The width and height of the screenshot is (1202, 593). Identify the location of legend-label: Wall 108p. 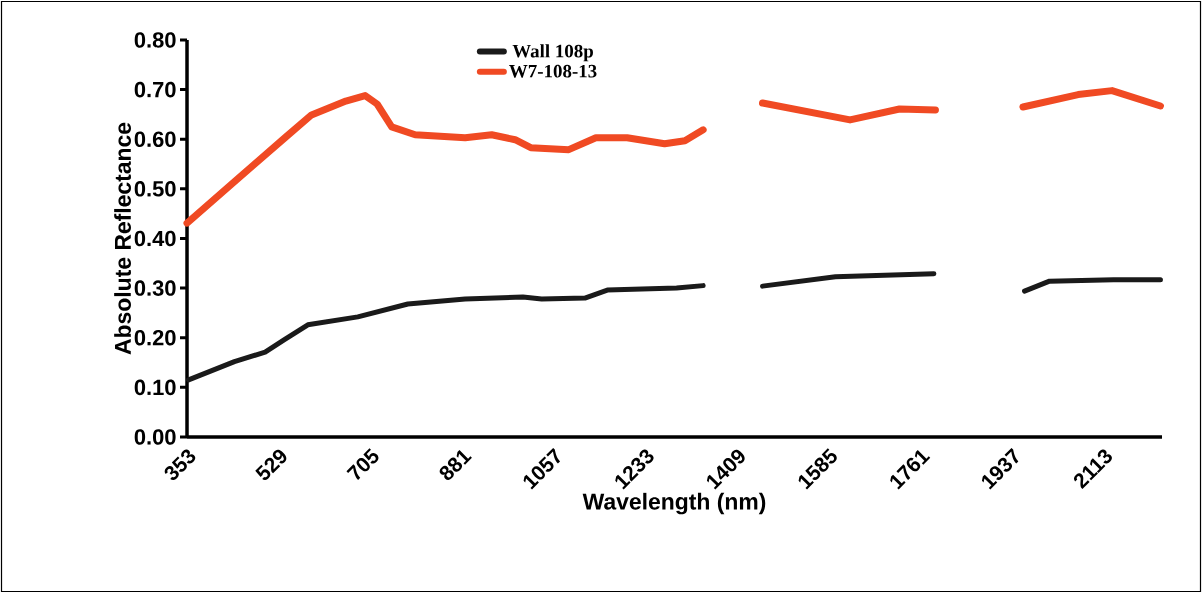
(552, 53).